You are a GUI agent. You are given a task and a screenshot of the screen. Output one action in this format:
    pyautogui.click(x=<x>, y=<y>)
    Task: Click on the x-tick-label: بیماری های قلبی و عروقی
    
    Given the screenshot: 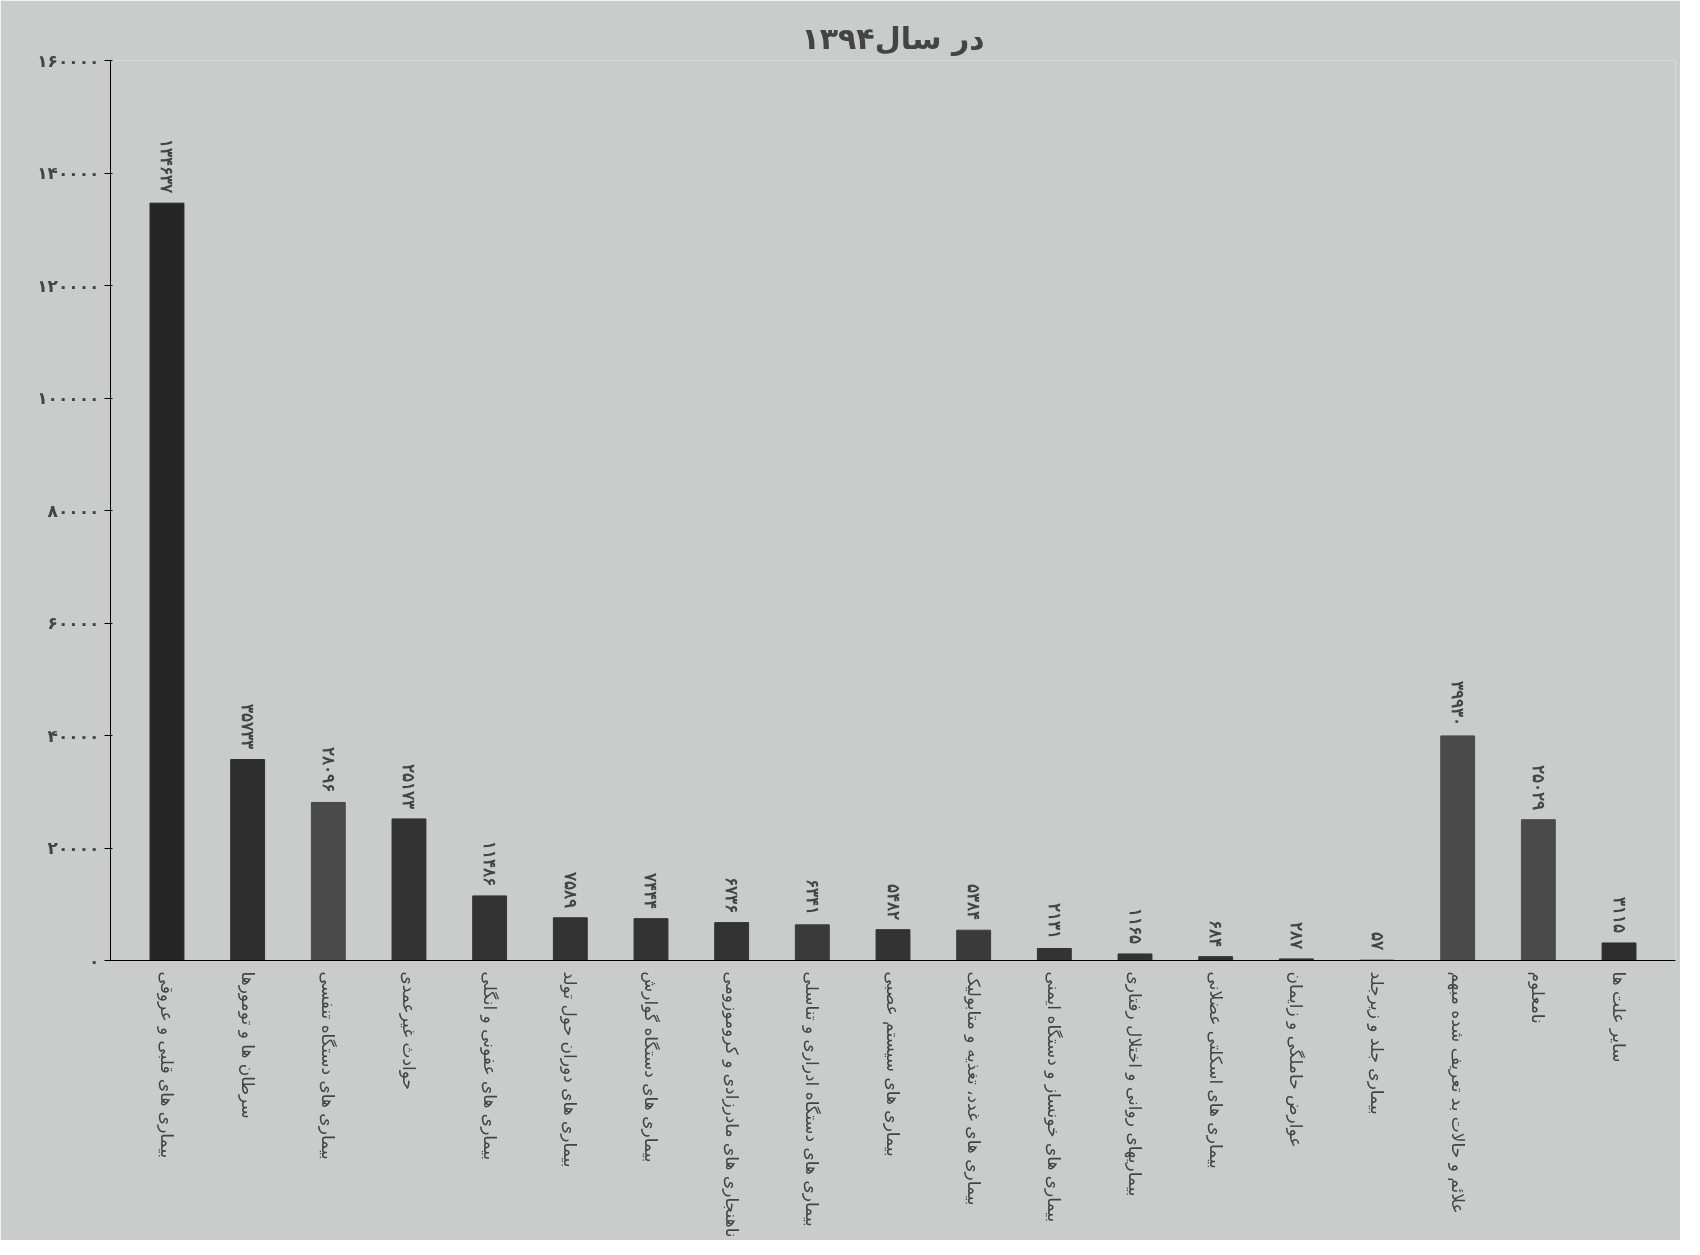 What is the action you would take?
    pyautogui.click(x=166, y=1065)
    